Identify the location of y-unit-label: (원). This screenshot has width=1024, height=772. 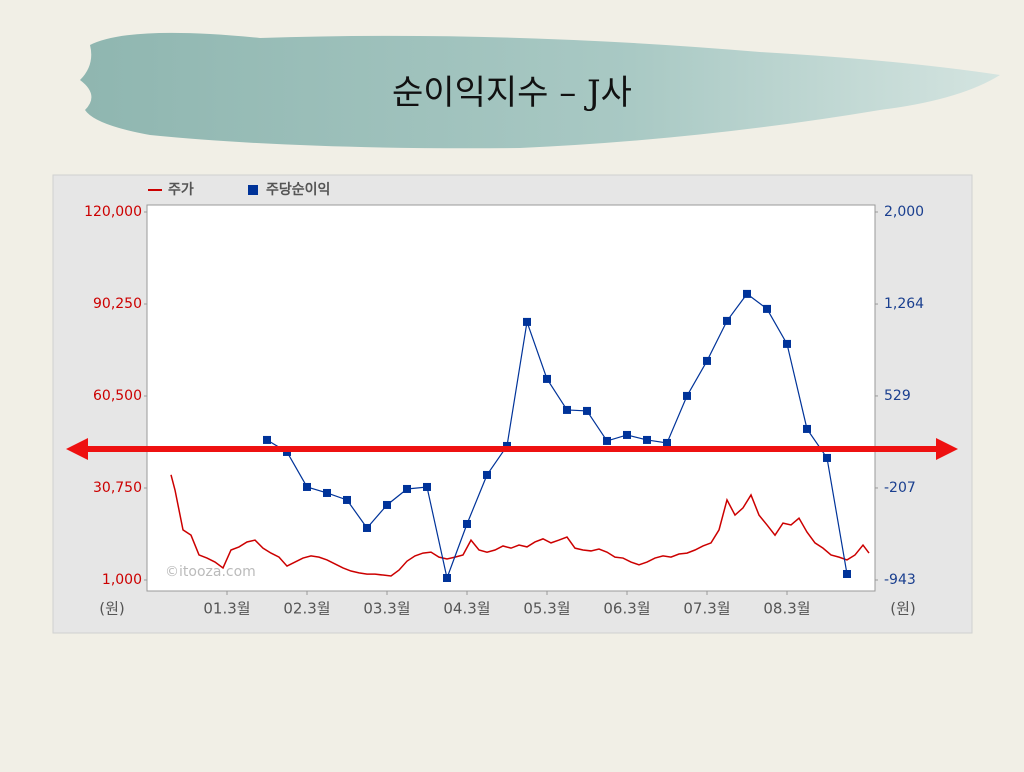
(112, 609).